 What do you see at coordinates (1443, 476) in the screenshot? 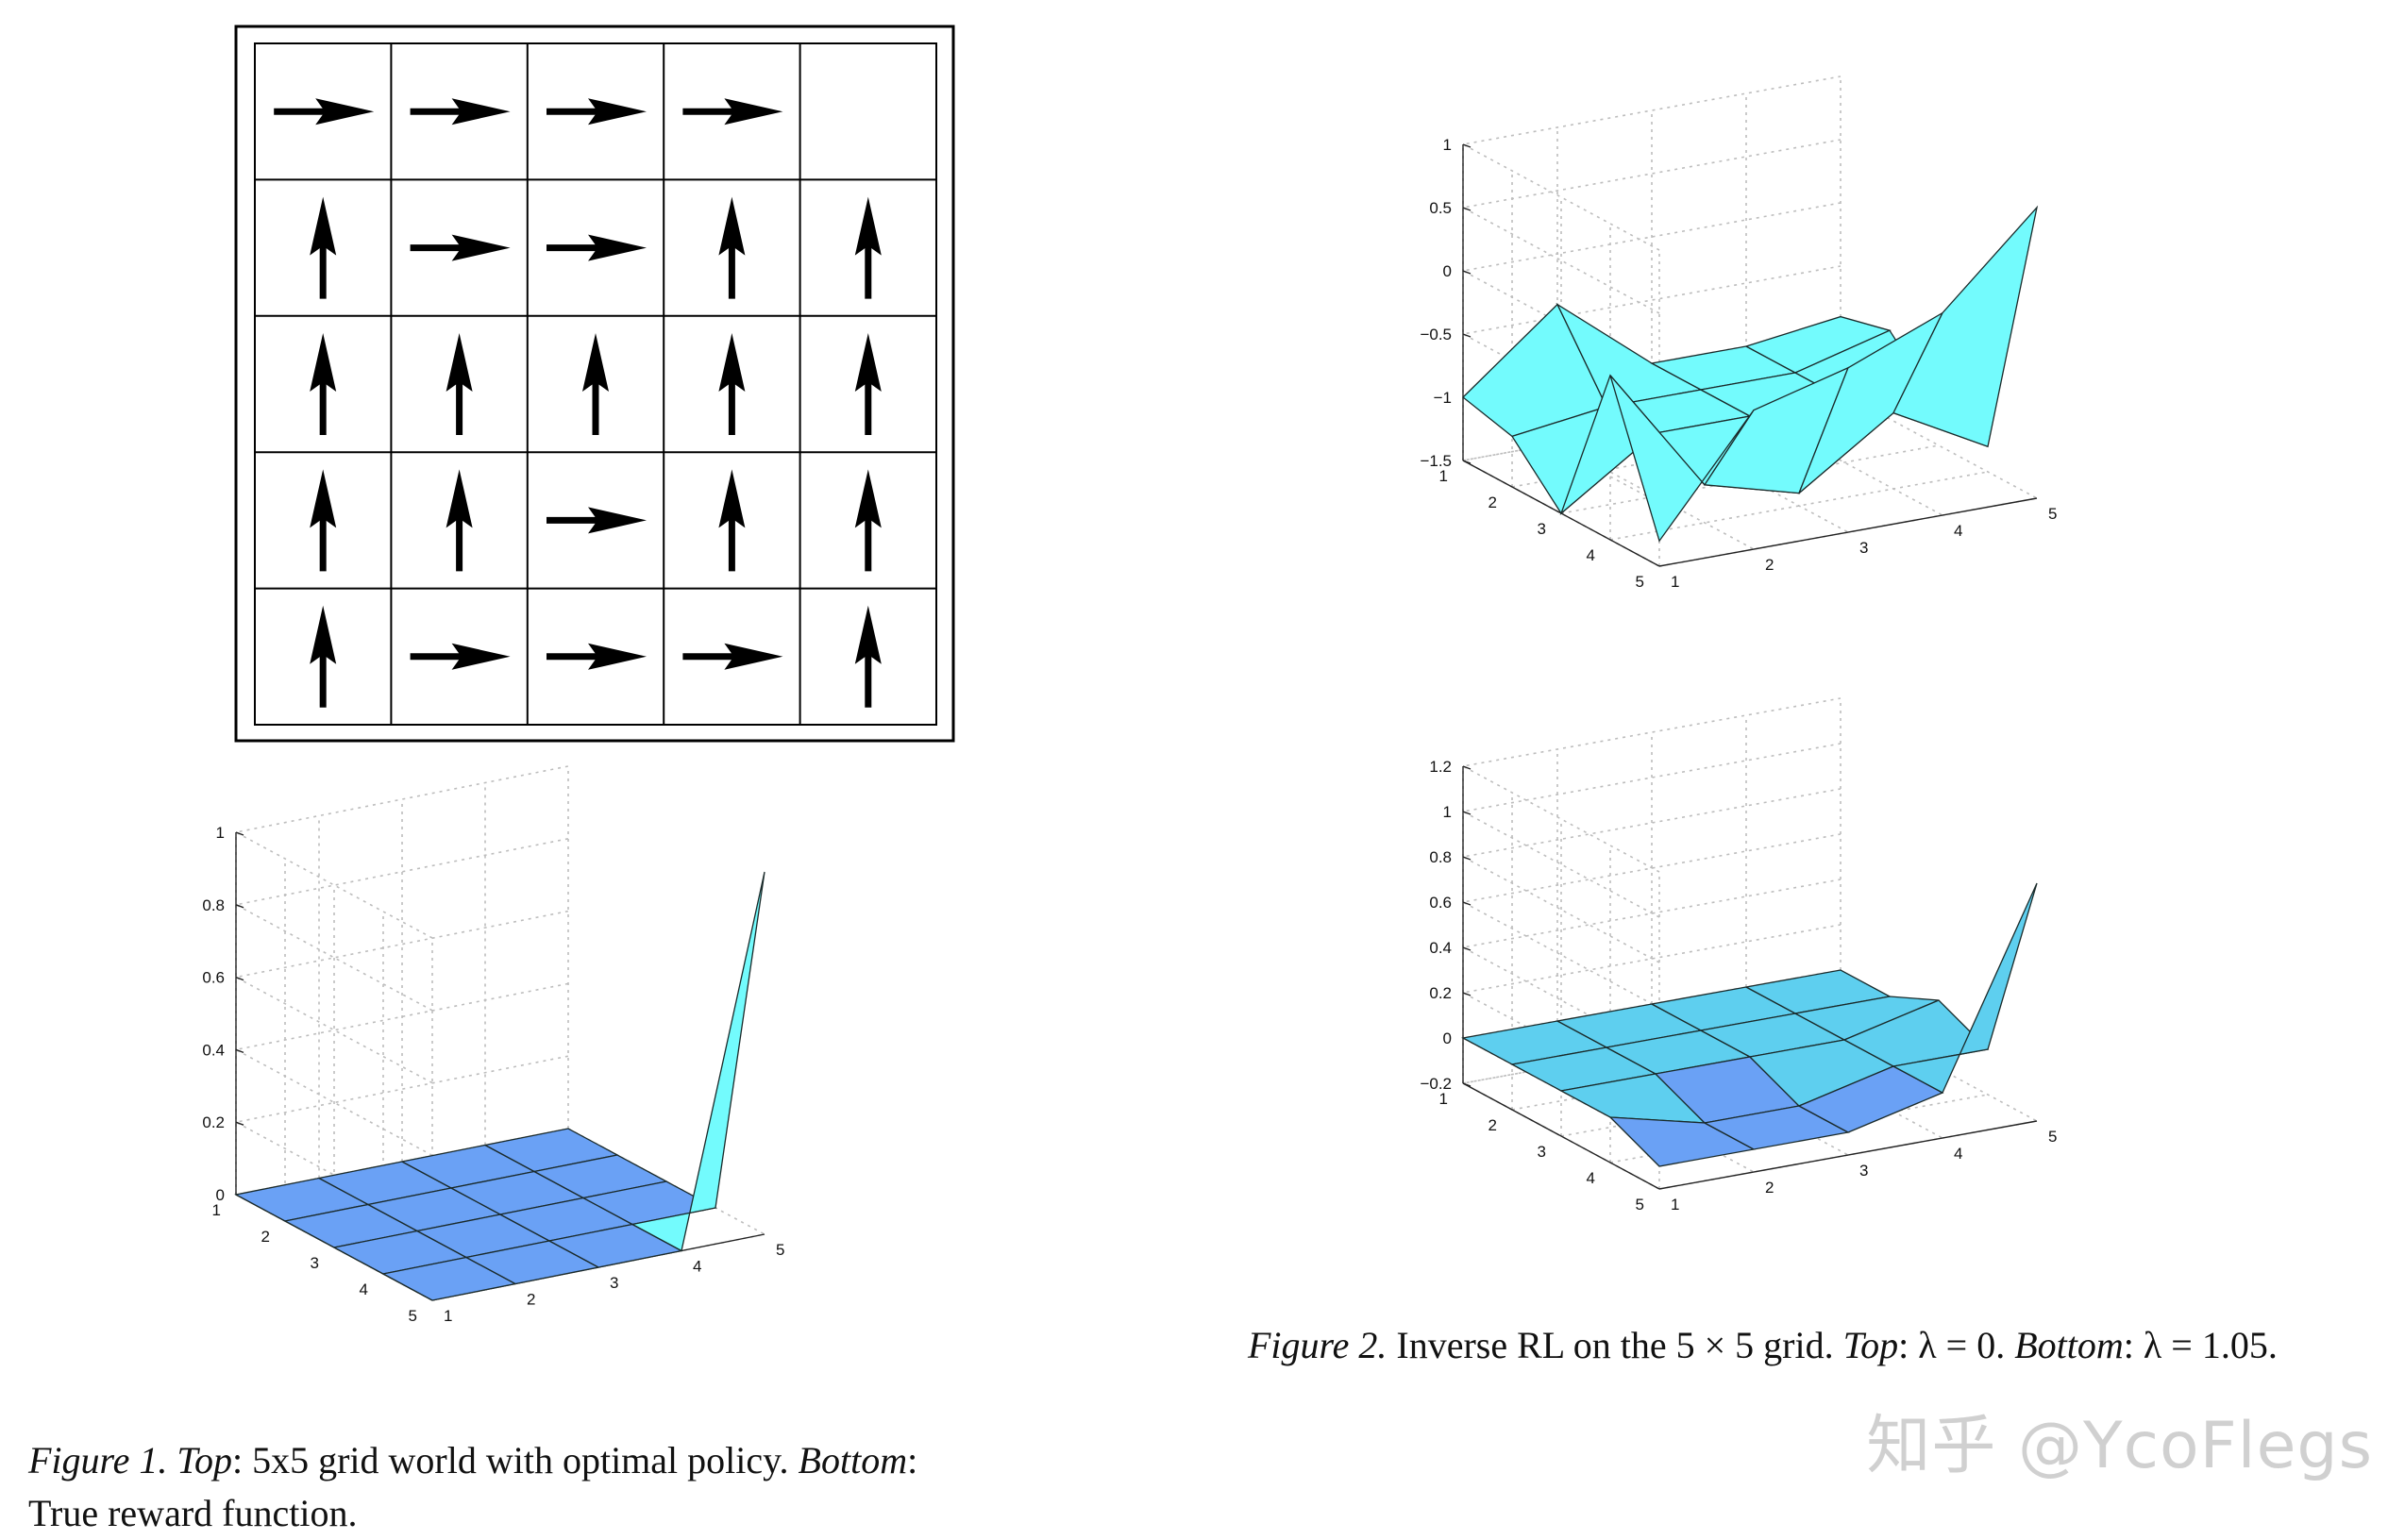
I see `y-tick-label: 1` at bounding box center [1443, 476].